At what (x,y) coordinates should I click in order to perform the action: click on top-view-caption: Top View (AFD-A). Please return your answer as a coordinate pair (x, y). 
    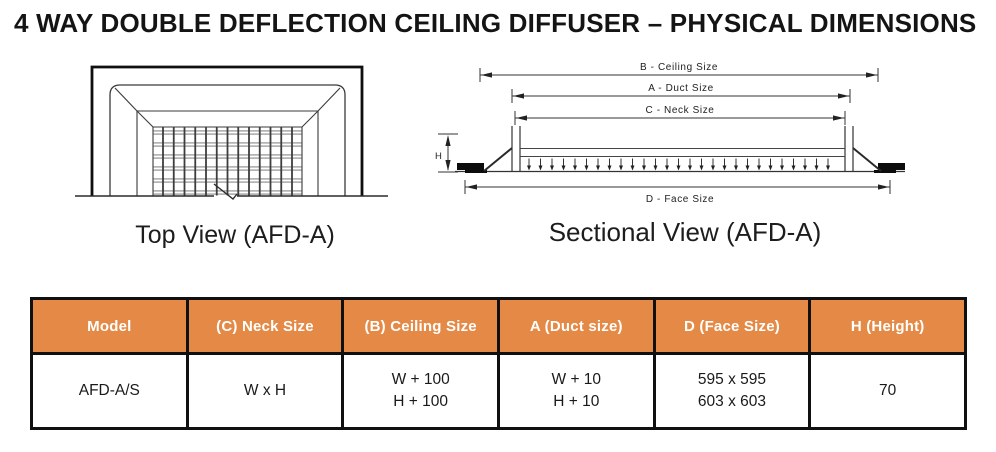
    Looking at the image, I should click on (235, 235).